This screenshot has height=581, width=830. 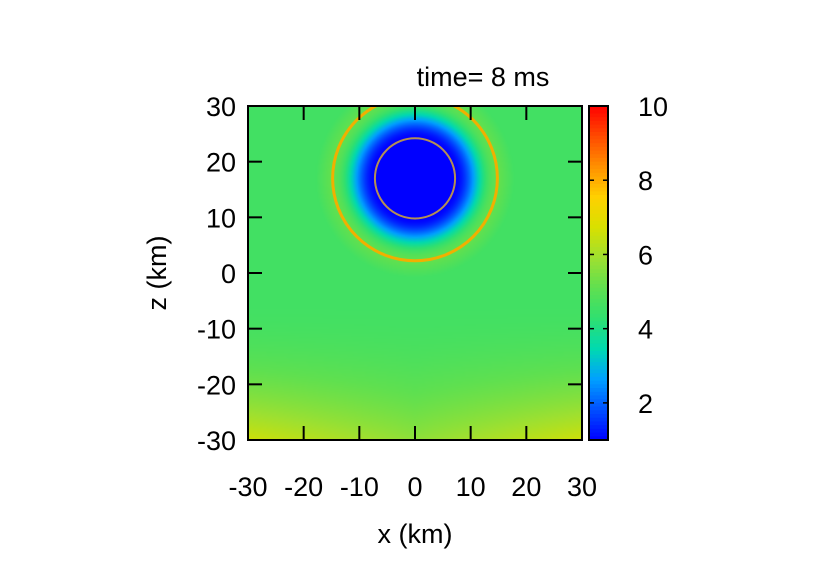 What do you see at coordinates (415, 534) in the screenshot?
I see `x-axis-label: x (km)` at bounding box center [415, 534].